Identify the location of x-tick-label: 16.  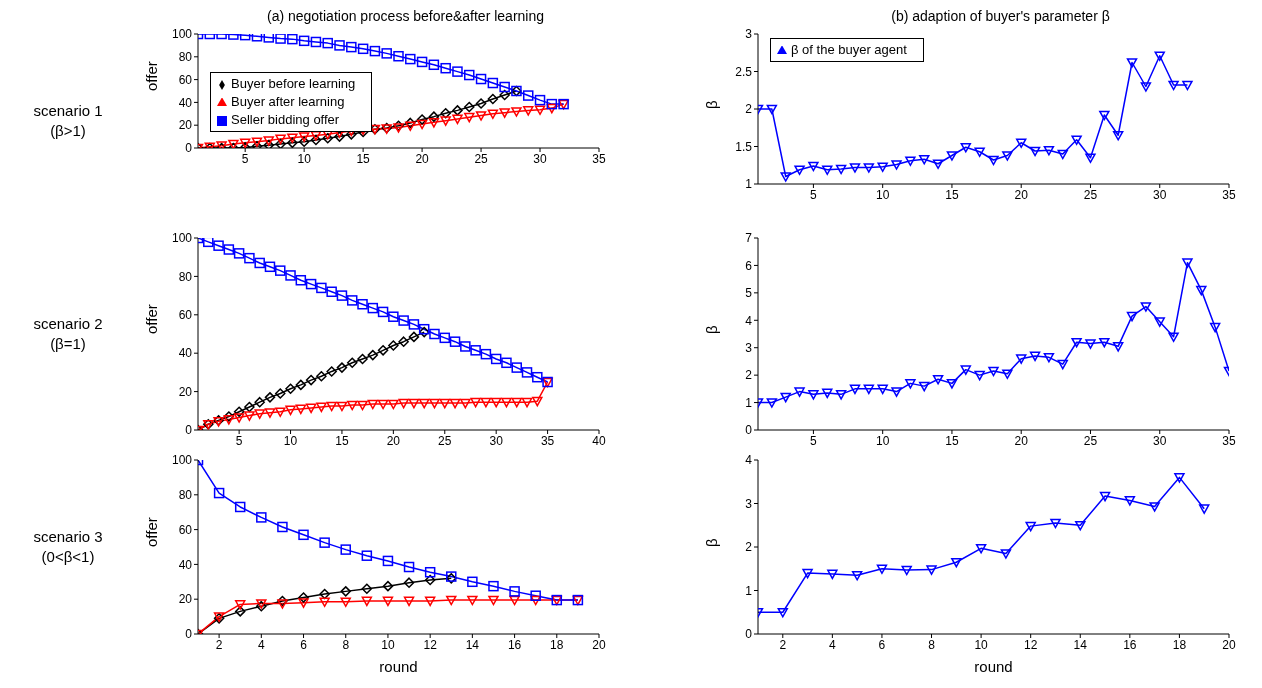
(1130, 644).